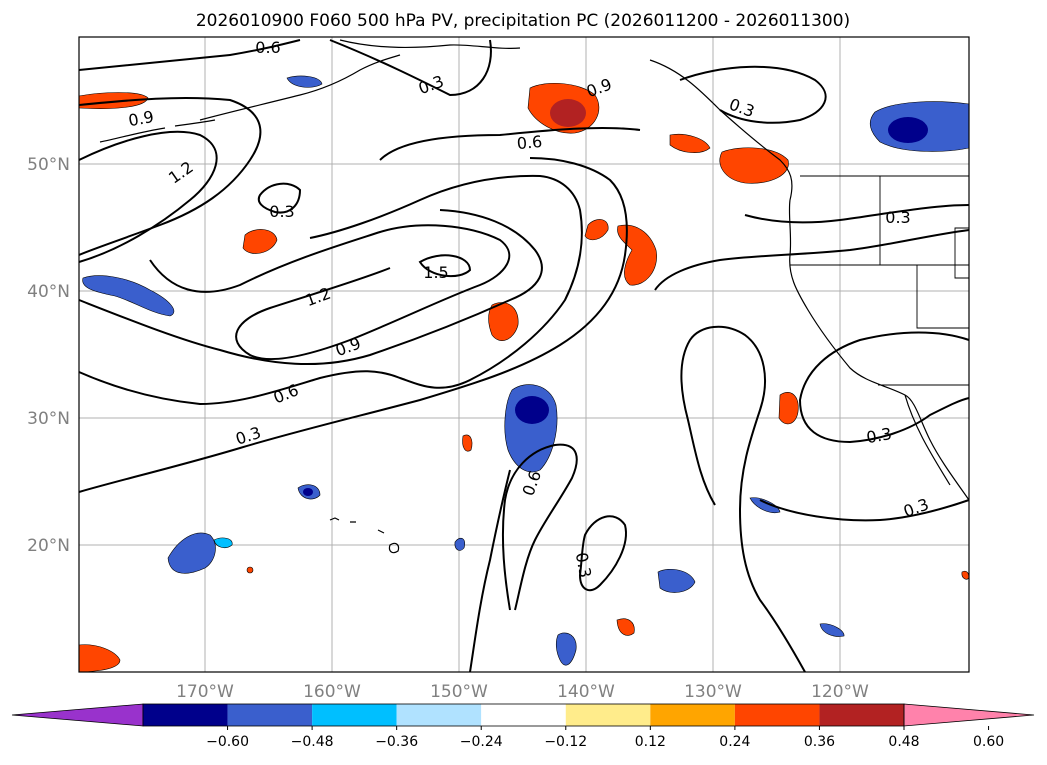 The width and height of the screenshot is (1047, 765). Describe the element at coordinates (148, 196) in the screenshot. I see `contour-1.2-a` at that location.